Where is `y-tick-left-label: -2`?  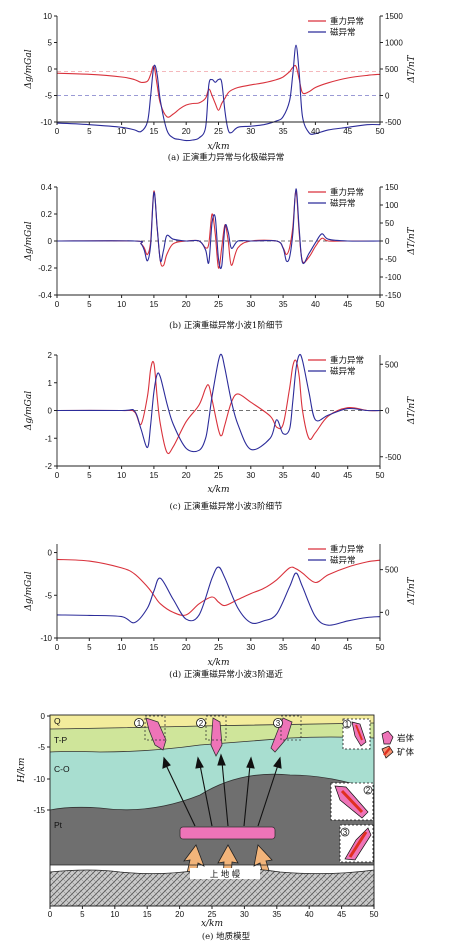
y-tick-left-label: -2 is located at coordinates (49, 466).